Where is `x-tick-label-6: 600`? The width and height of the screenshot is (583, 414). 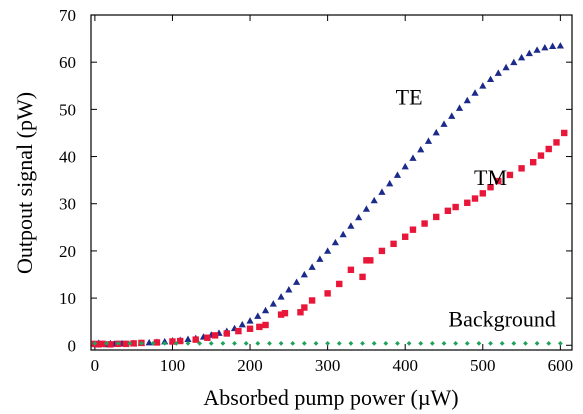
x-tick-label-6: 600 is located at coordinates (561, 365).